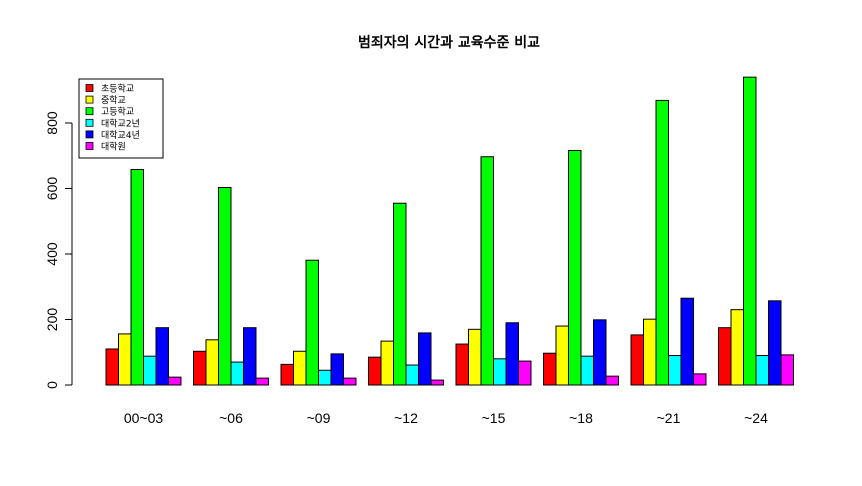 The height and width of the screenshot is (486, 862). I want to click on y-tick-label: 400, so click(52, 254).